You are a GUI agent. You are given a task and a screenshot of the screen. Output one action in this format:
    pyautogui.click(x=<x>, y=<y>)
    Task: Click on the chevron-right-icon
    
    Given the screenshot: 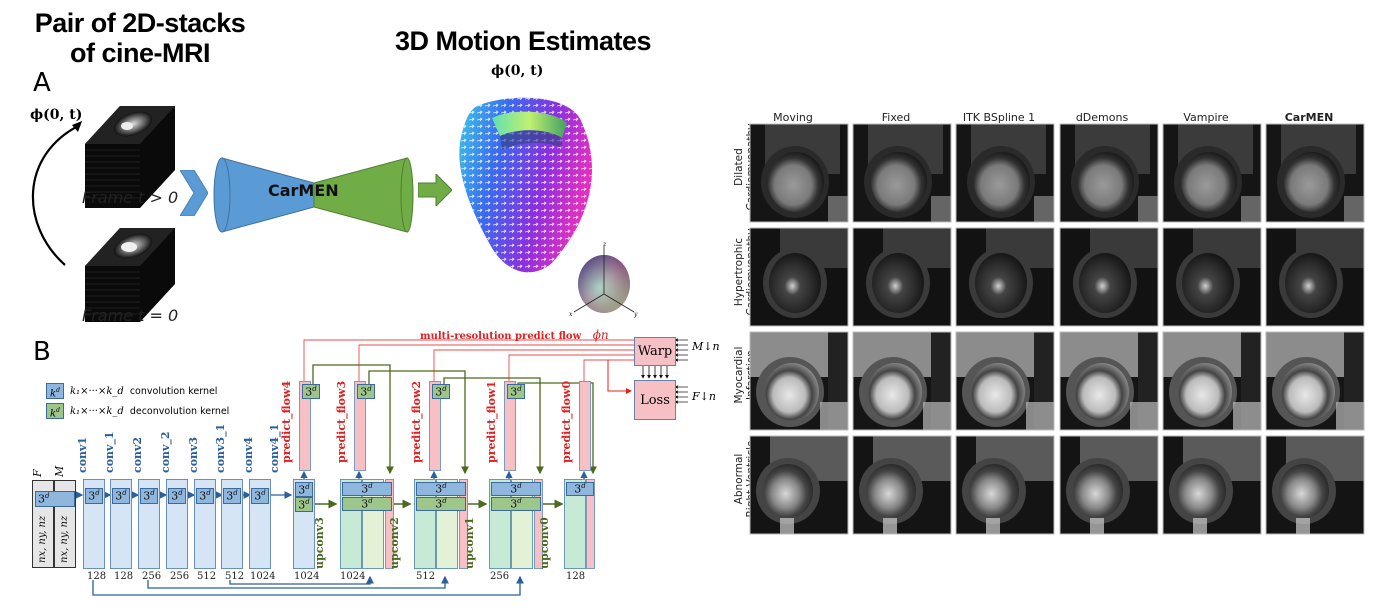 What is the action you would take?
    pyautogui.click(x=194, y=193)
    